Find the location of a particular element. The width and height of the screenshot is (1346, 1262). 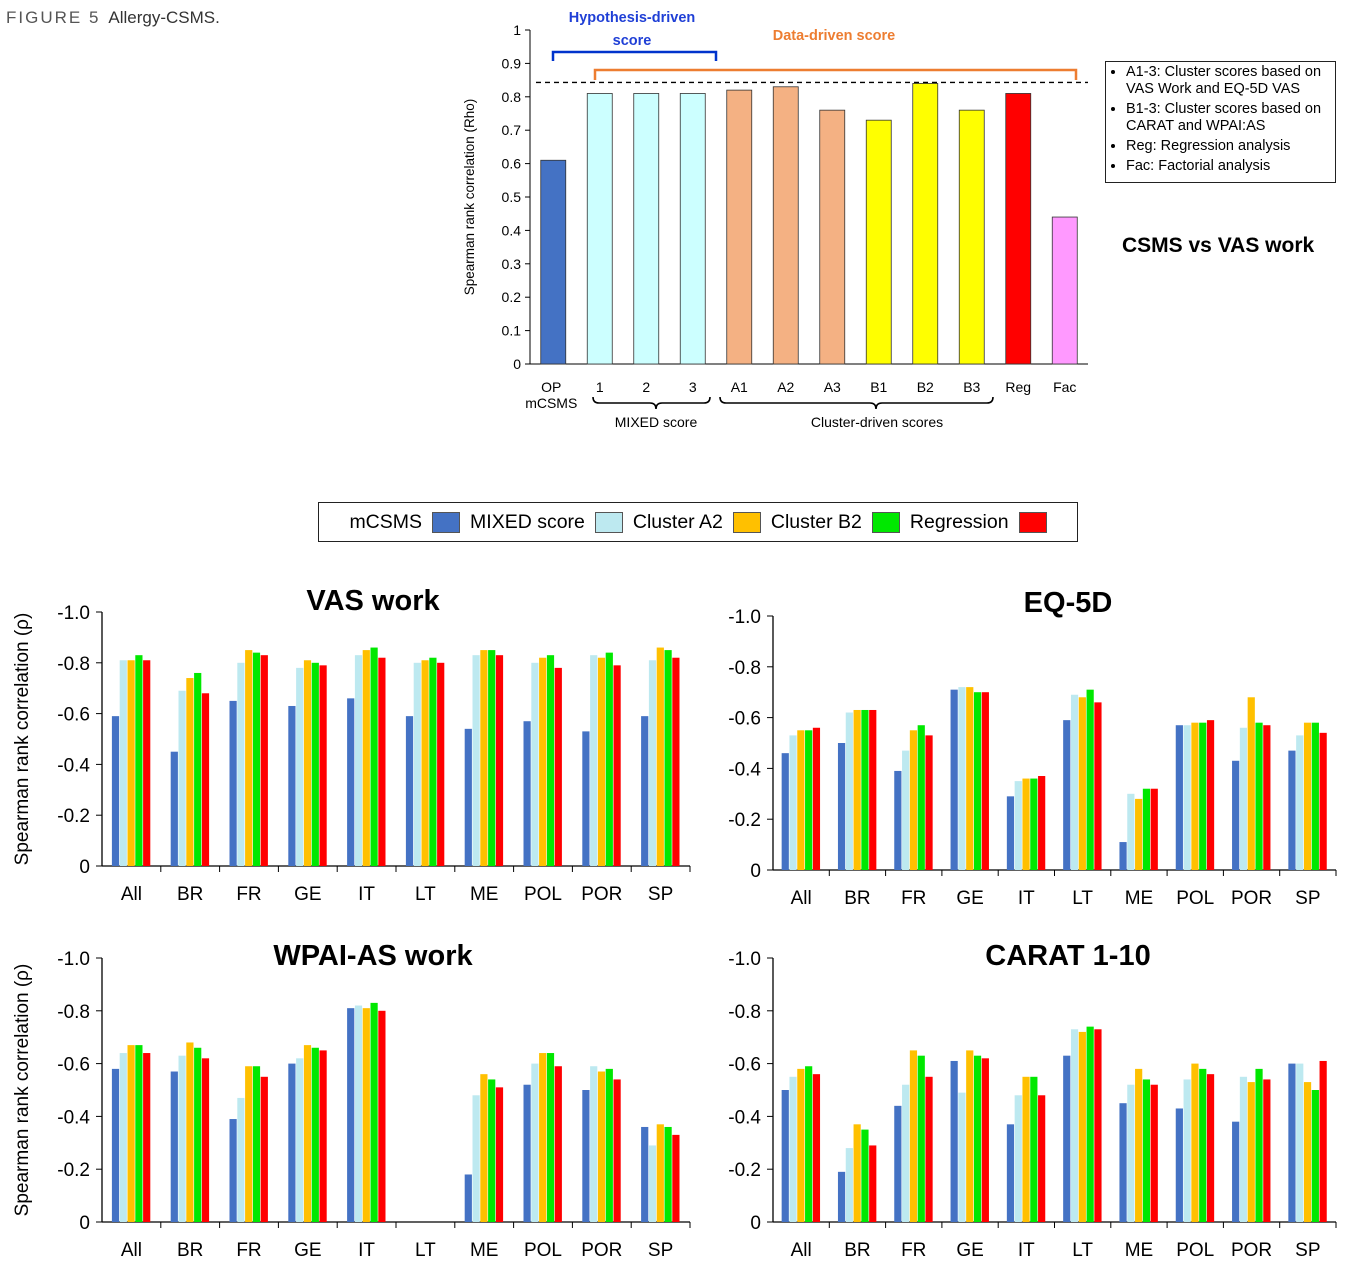

y-tick-label: -0.8 is located at coordinates (73, 1012).